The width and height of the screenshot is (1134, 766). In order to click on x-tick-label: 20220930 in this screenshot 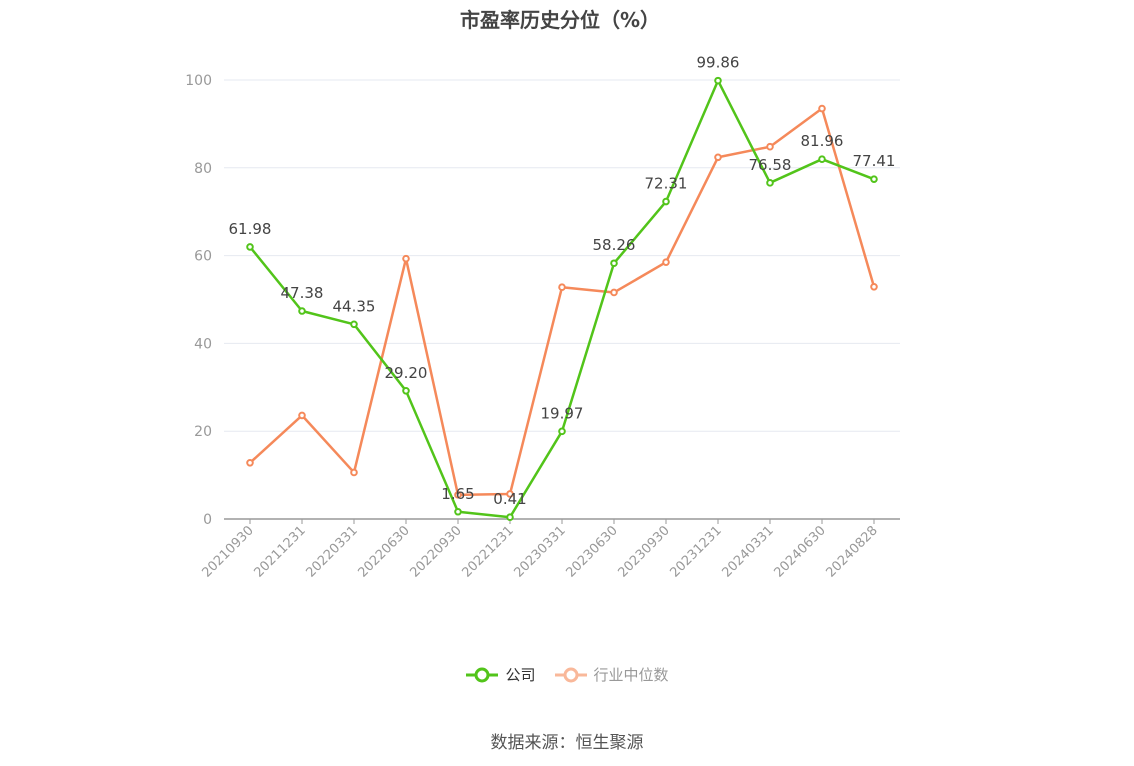, I will do `click(435, 551)`.